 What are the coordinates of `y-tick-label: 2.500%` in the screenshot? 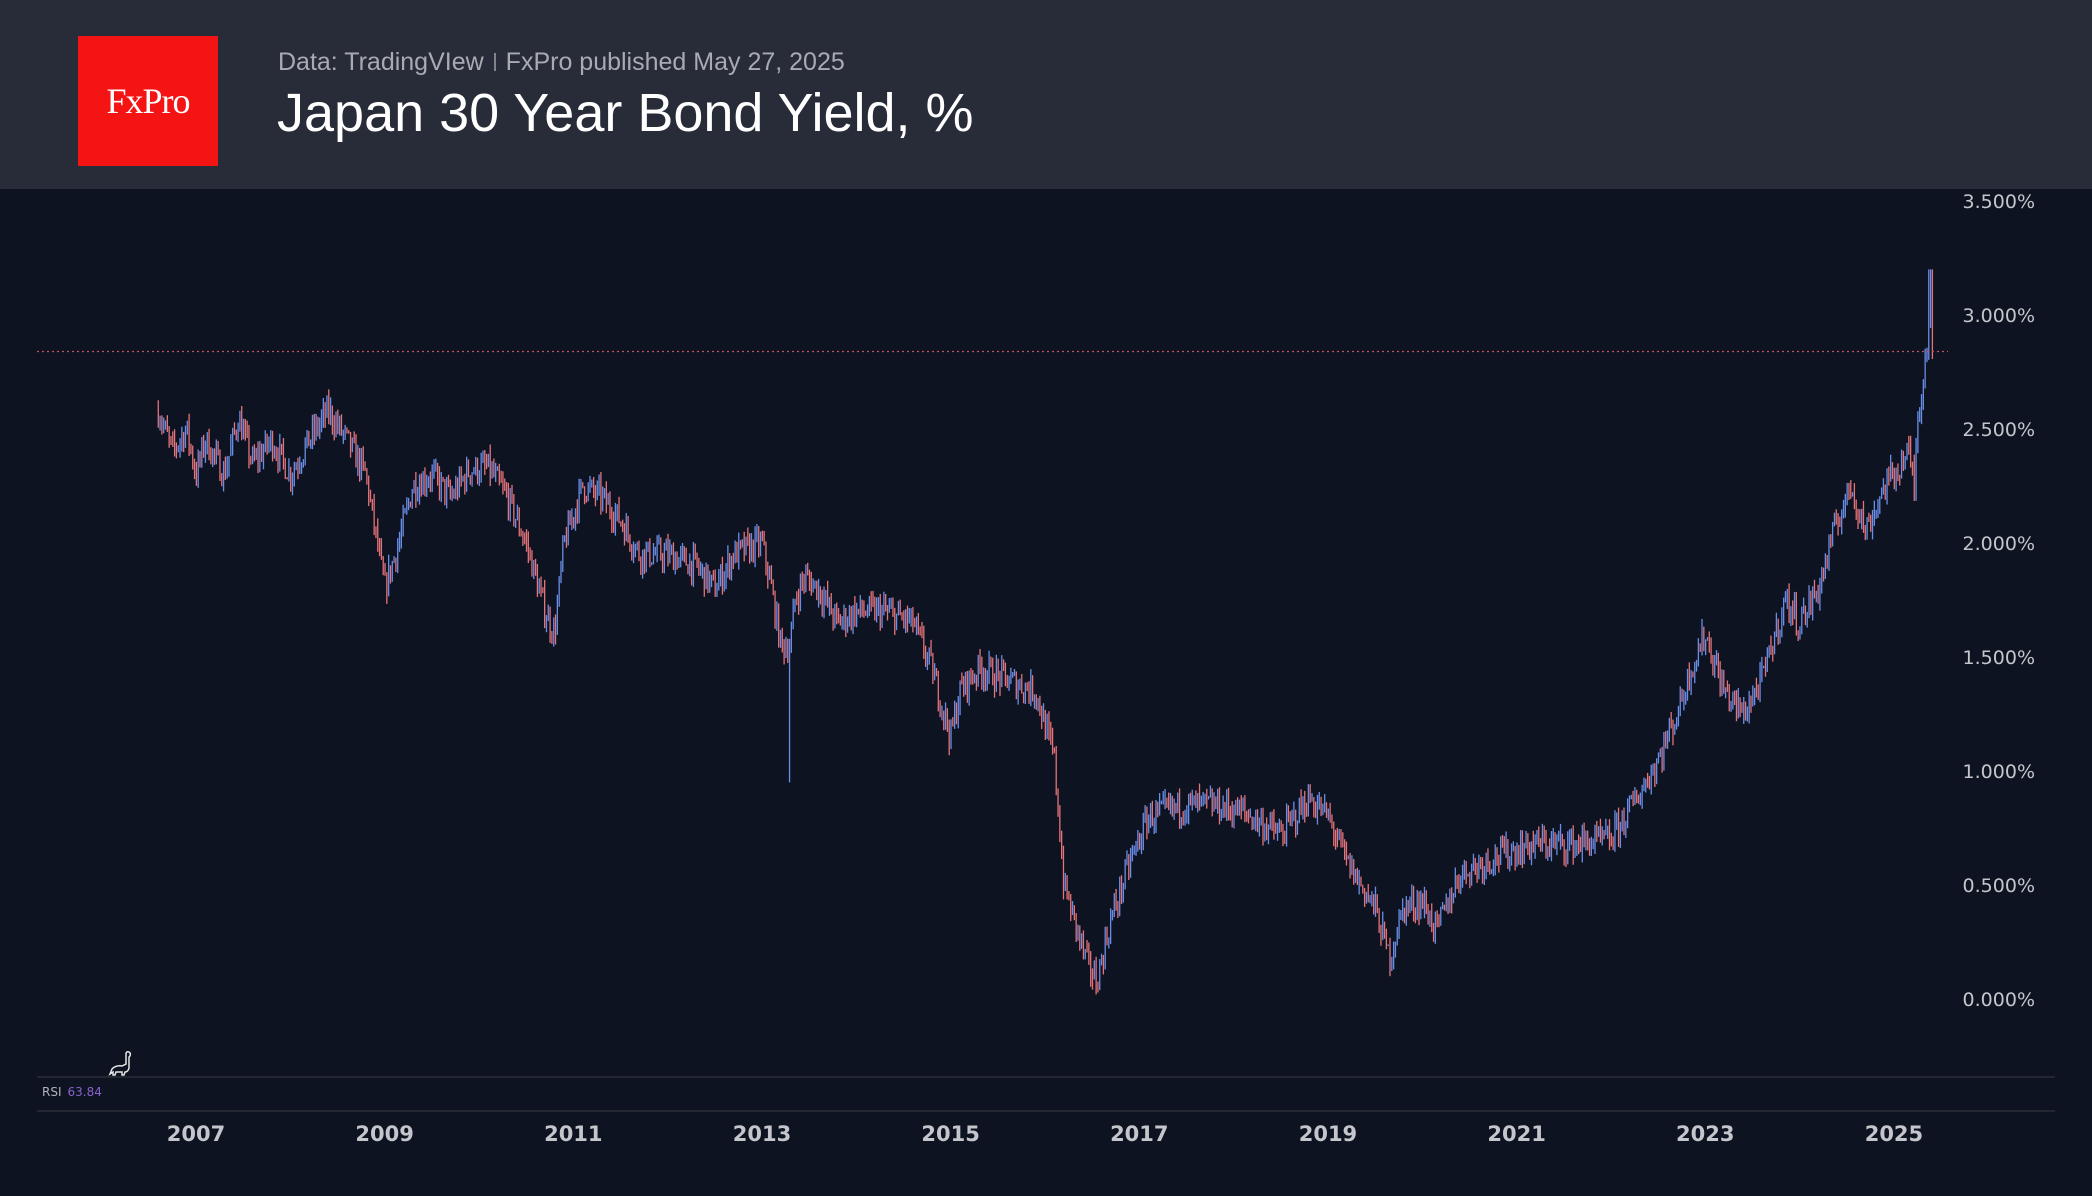 It's located at (1999, 430).